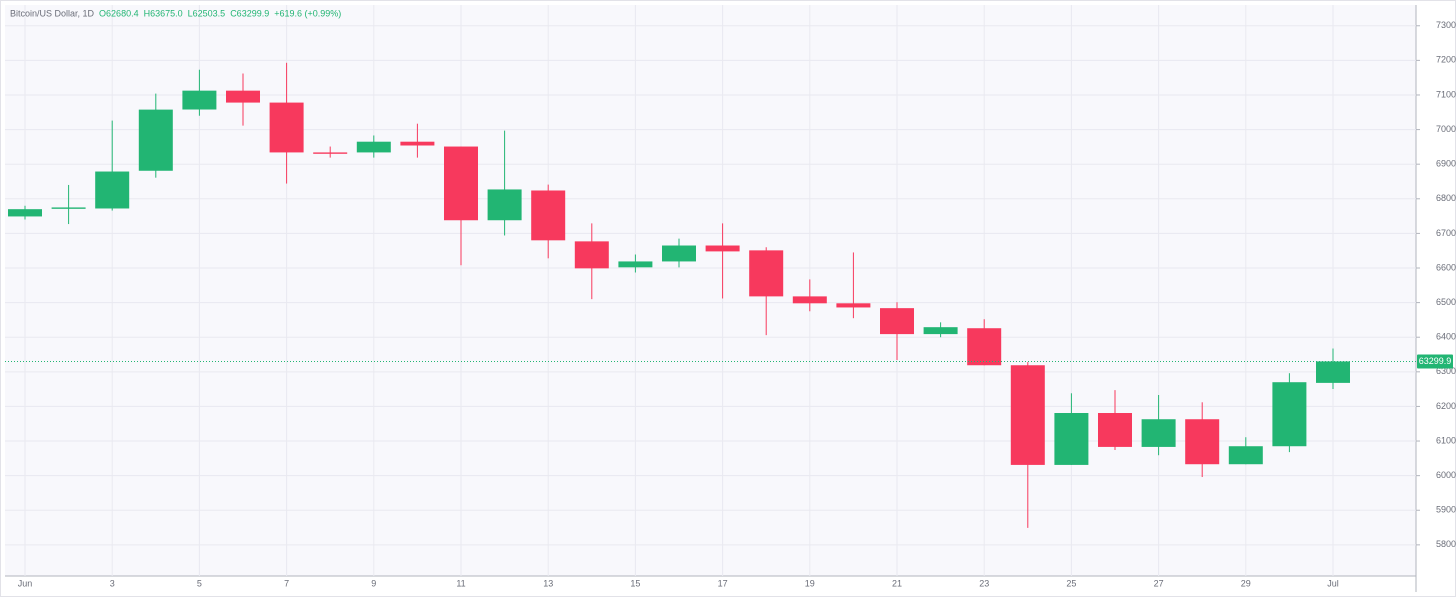 The image size is (1456, 597). What do you see at coordinates (1446, 544) in the screenshot?
I see `y-tick-label: 58000.0` at bounding box center [1446, 544].